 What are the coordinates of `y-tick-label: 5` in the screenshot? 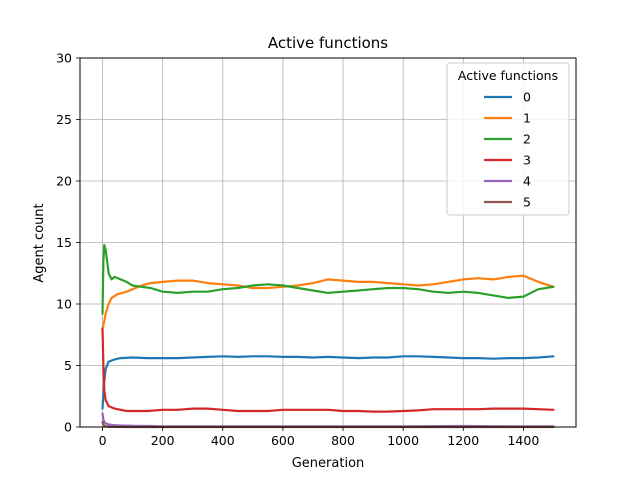 It's located at (68, 365).